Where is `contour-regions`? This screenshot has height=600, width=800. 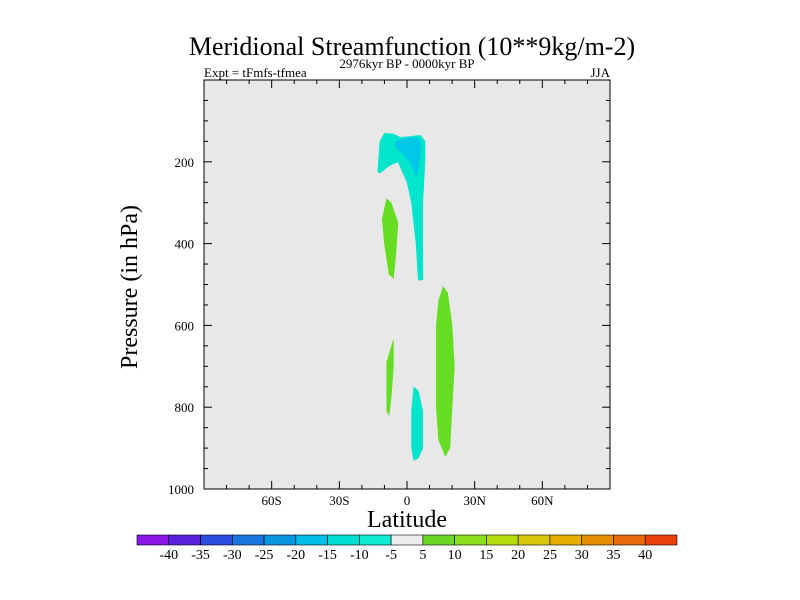 contour-regions is located at coordinates (416, 296).